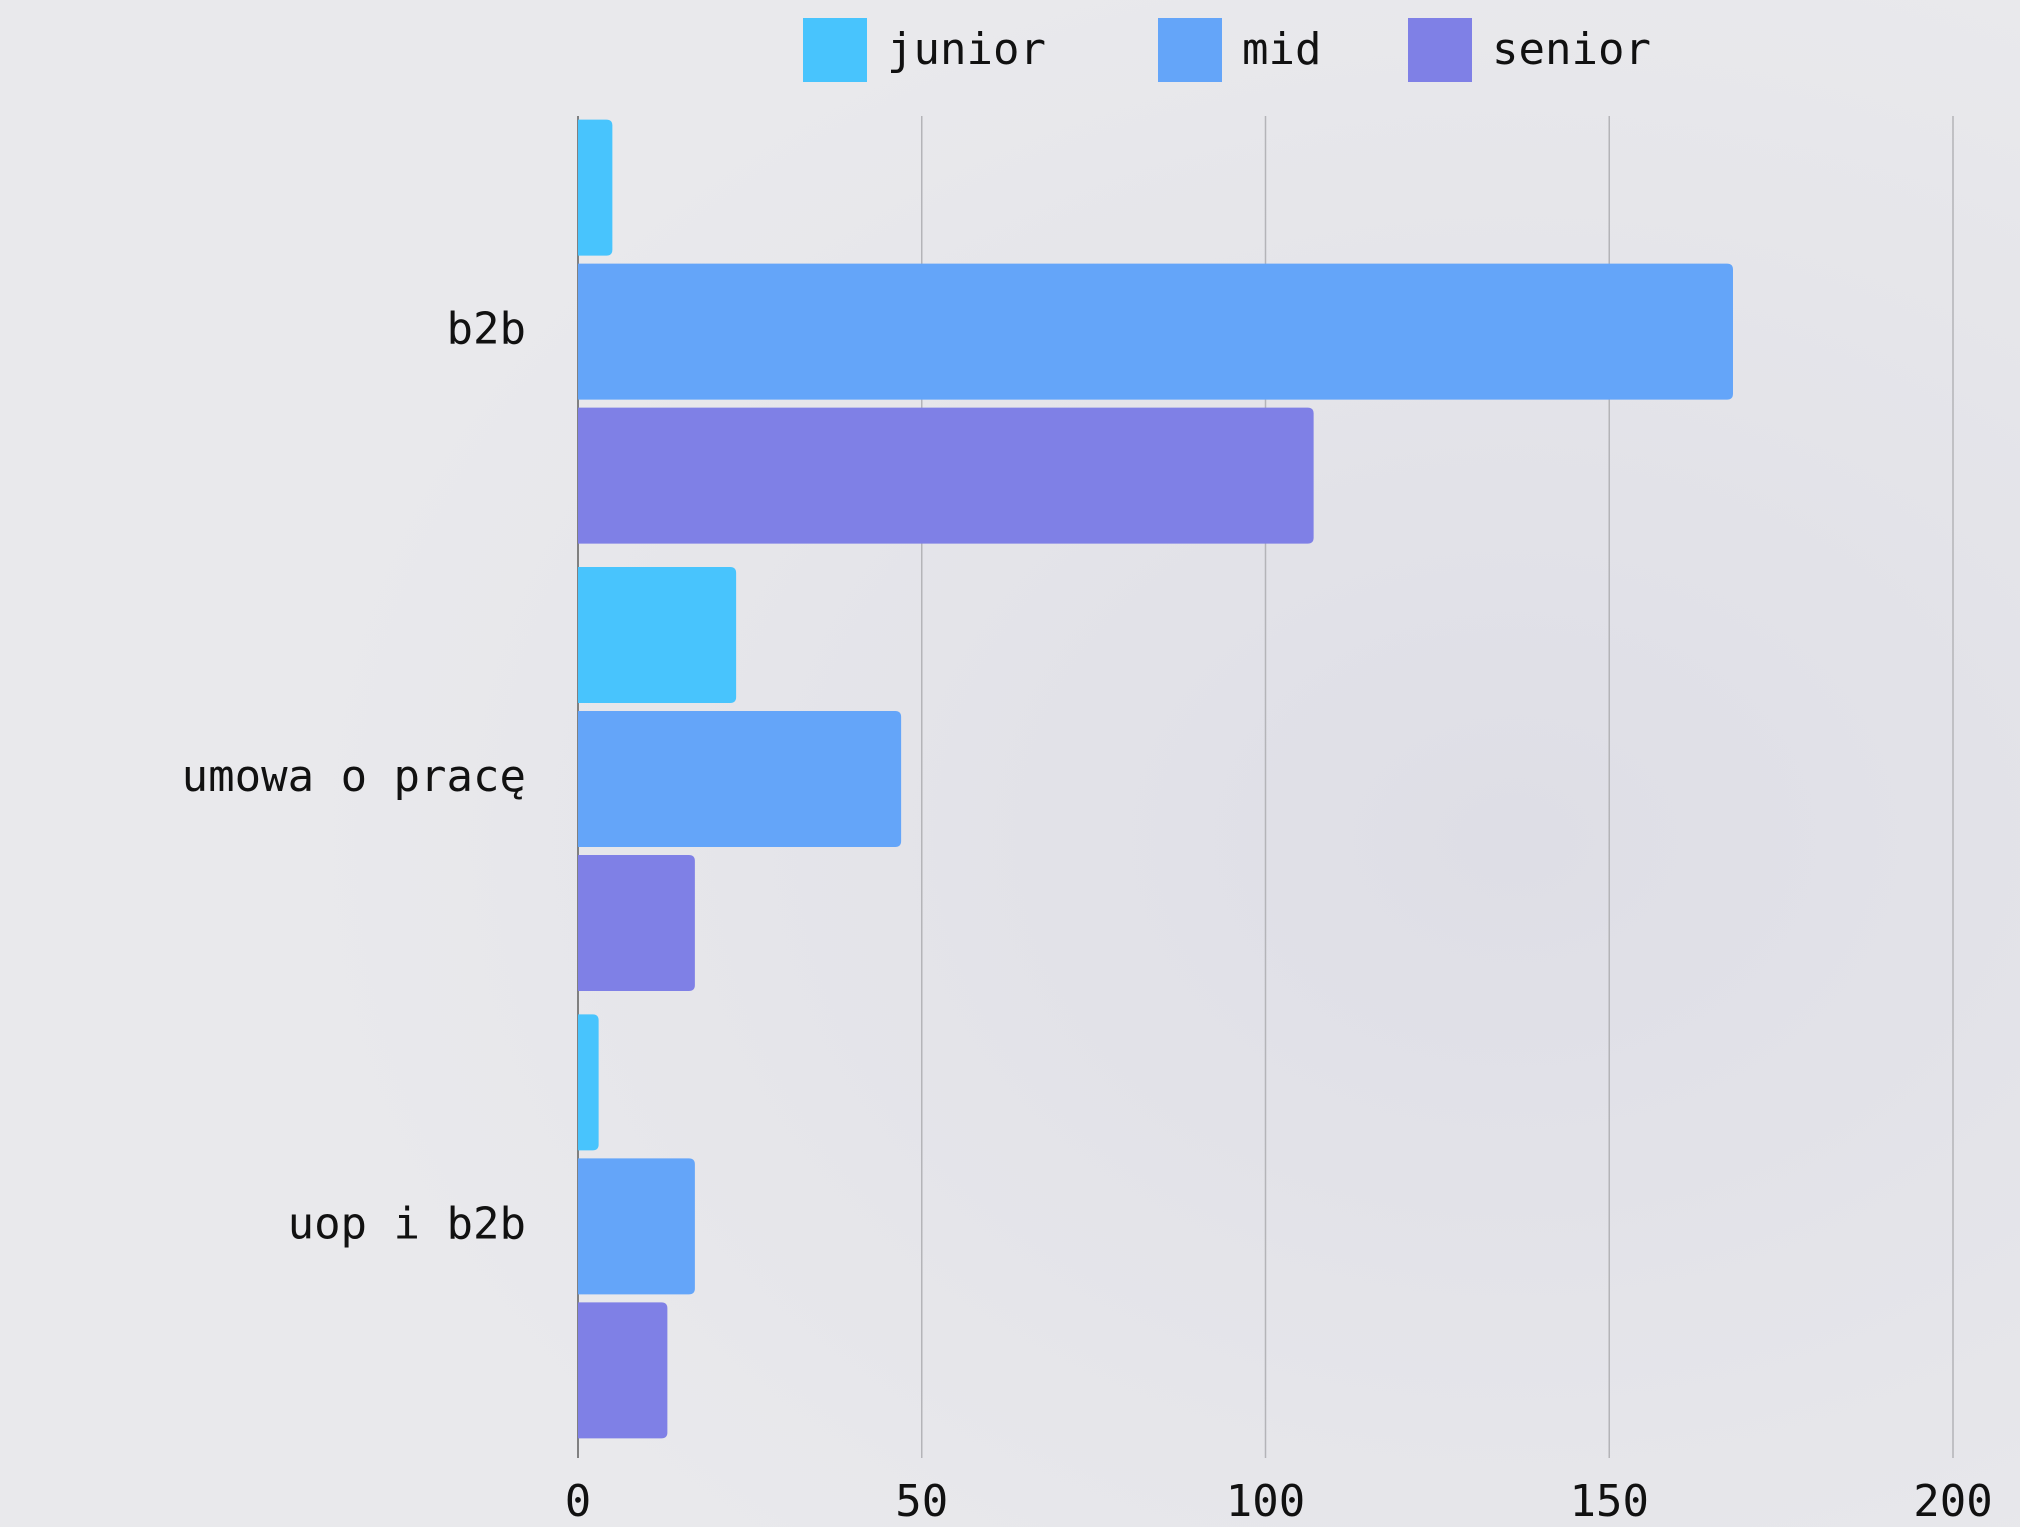 The image size is (2020, 1527). What do you see at coordinates (407, 1223) in the screenshot?
I see `y-tick-label: uop i b2b` at bounding box center [407, 1223].